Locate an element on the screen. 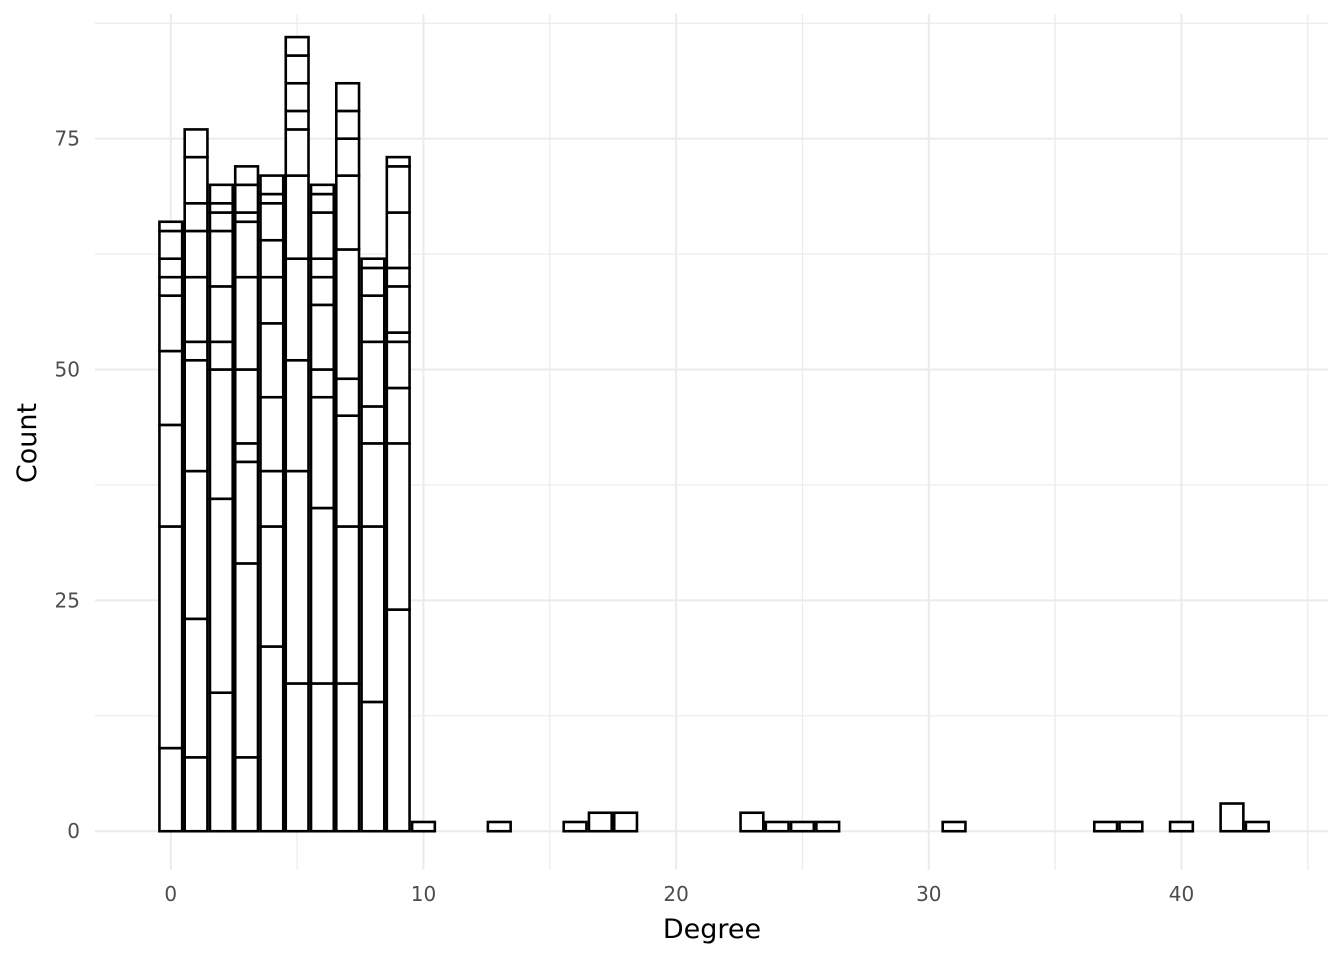  y-tick-label: 75 is located at coordinates (67, 139).